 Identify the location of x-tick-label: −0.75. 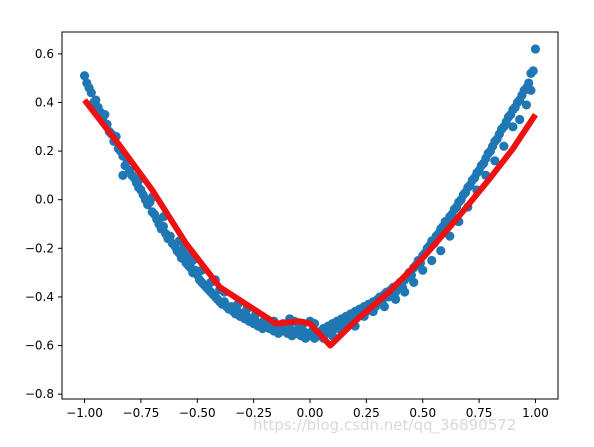
(141, 413).